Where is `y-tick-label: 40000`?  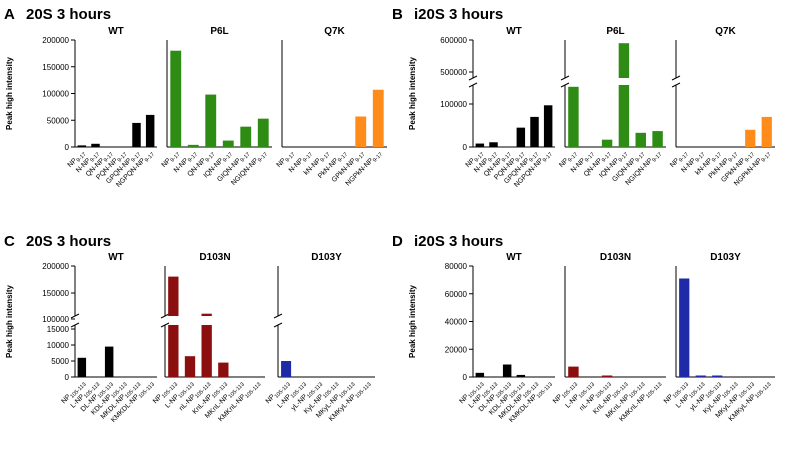
y-tick-label: 40000 is located at coordinates (456, 322).